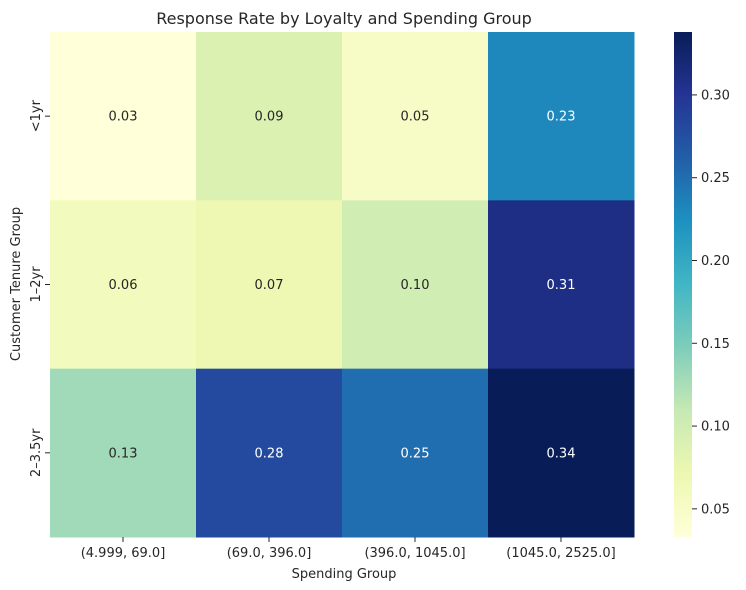 The height and width of the screenshot is (590, 746). What do you see at coordinates (36, 284) in the screenshot?
I see `y-tick-label: 1–2yr` at bounding box center [36, 284].